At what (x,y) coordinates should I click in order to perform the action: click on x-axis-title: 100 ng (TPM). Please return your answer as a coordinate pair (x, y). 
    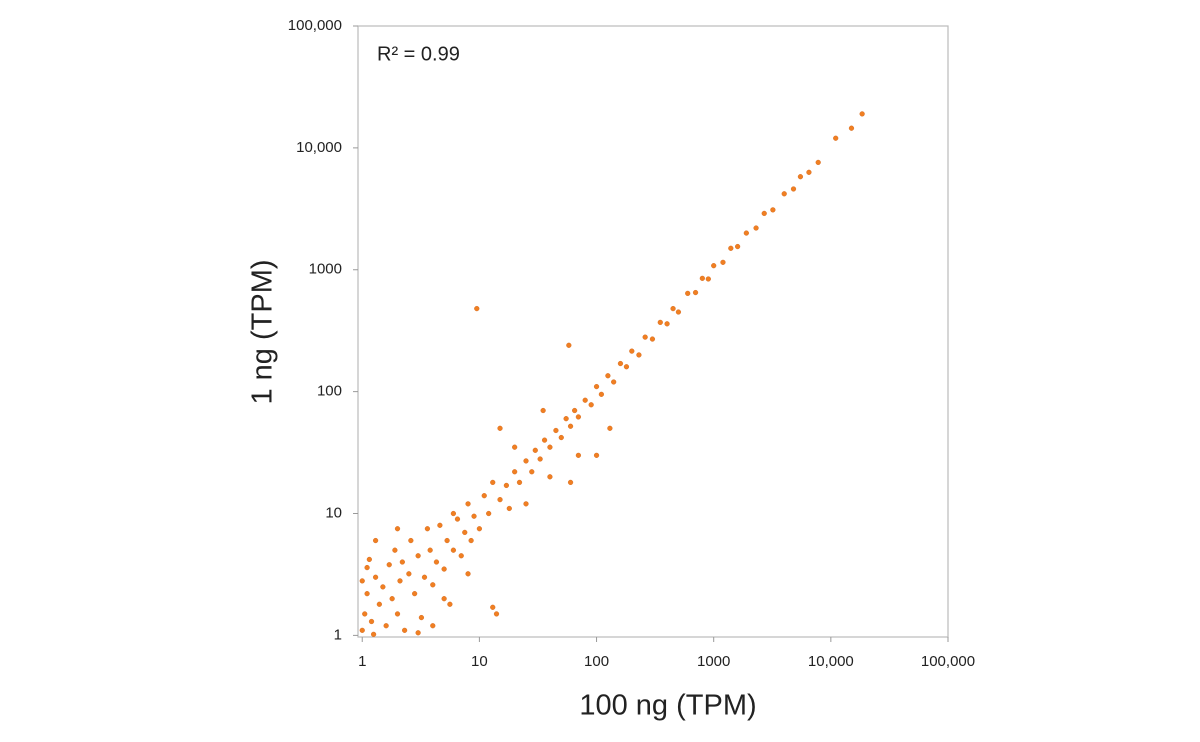
    Looking at the image, I should click on (667, 706).